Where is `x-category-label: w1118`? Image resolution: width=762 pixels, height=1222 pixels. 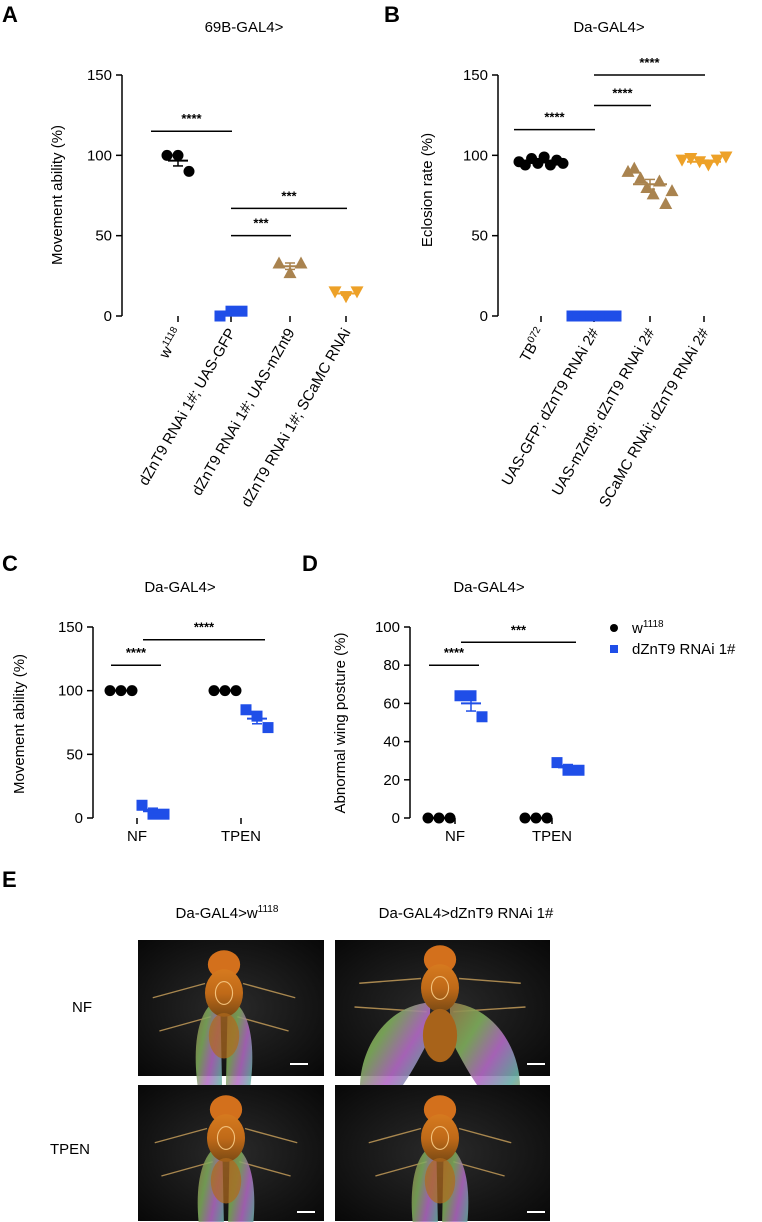 x-category-label: w1118 is located at coordinates (171, 344).